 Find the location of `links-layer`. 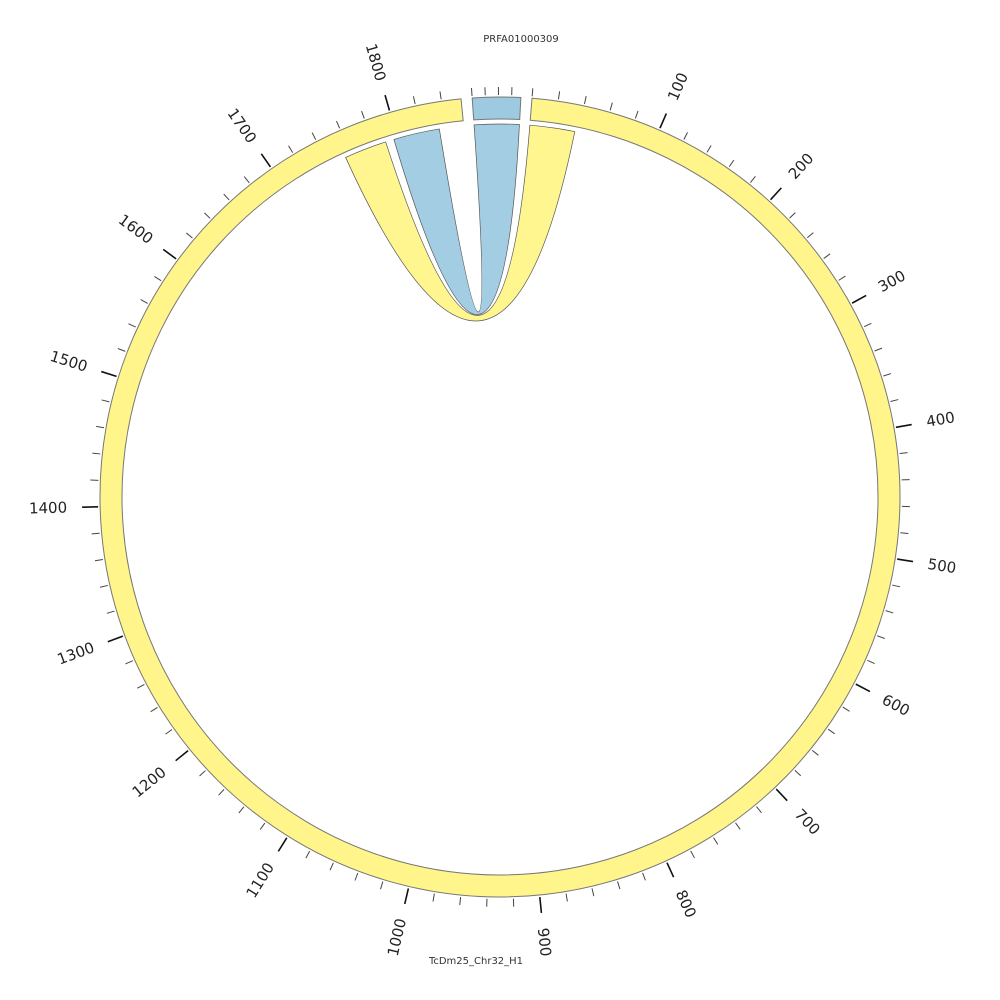

links-layer is located at coordinates (460, 222).